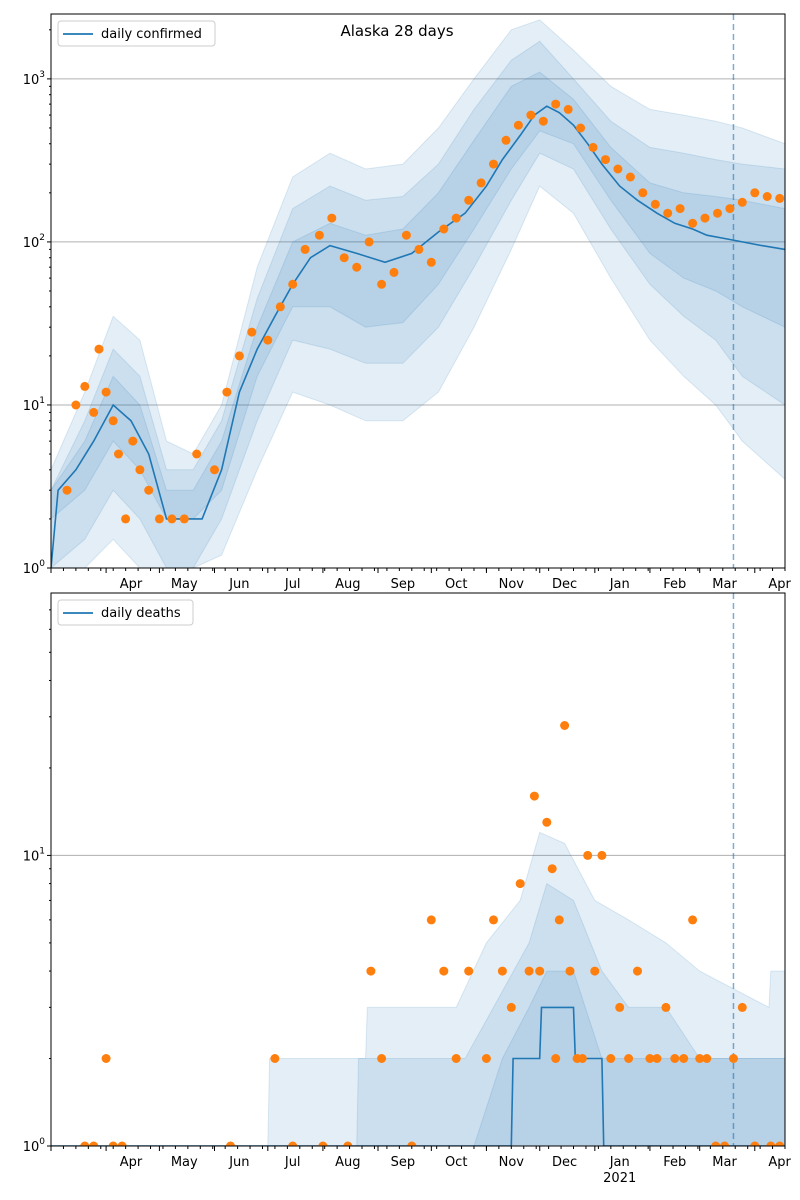 This screenshot has width=800, height=1200. Describe the element at coordinates (34, 79) in the screenshot. I see `y-tick-label: 10³` at that location.